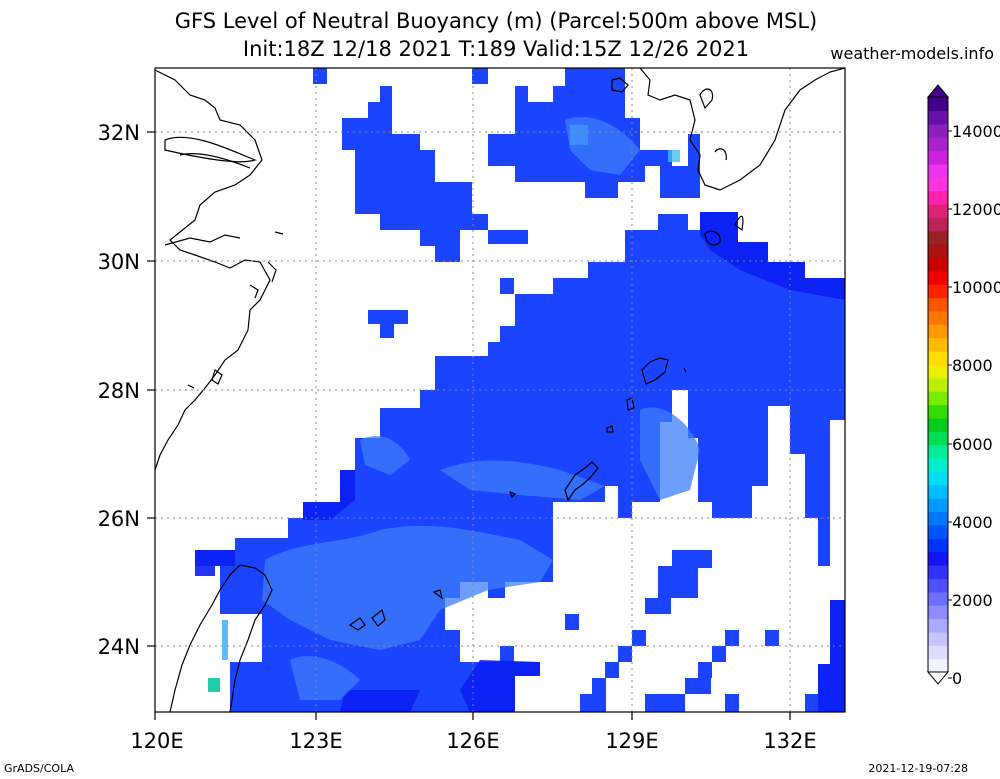 The image size is (1000, 779). What do you see at coordinates (912, 53) in the screenshot?
I see `site-label: weather-models.info` at bounding box center [912, 53].